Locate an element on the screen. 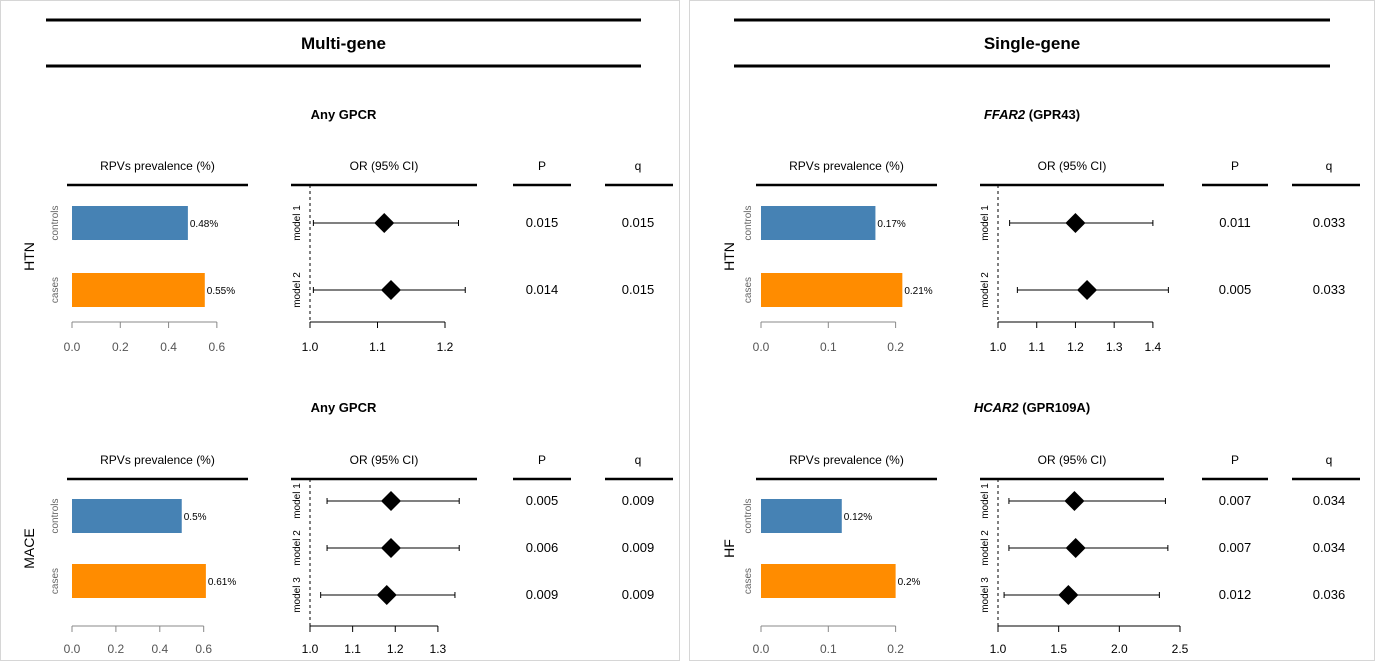 The width and height of the screenshot is (1375, 662). gene-name: FFAR2 is located at coordinates (1005, 114).